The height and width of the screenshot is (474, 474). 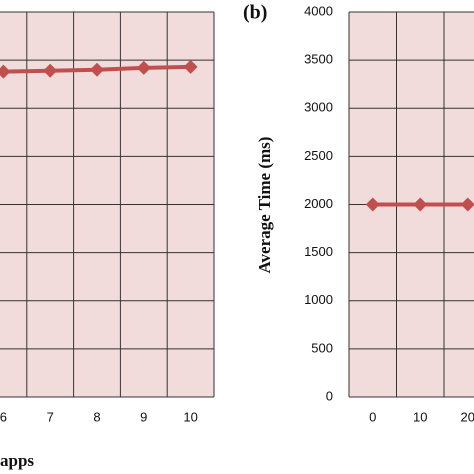 I want to click on panel-label: (b), so click(x=255, y=13).